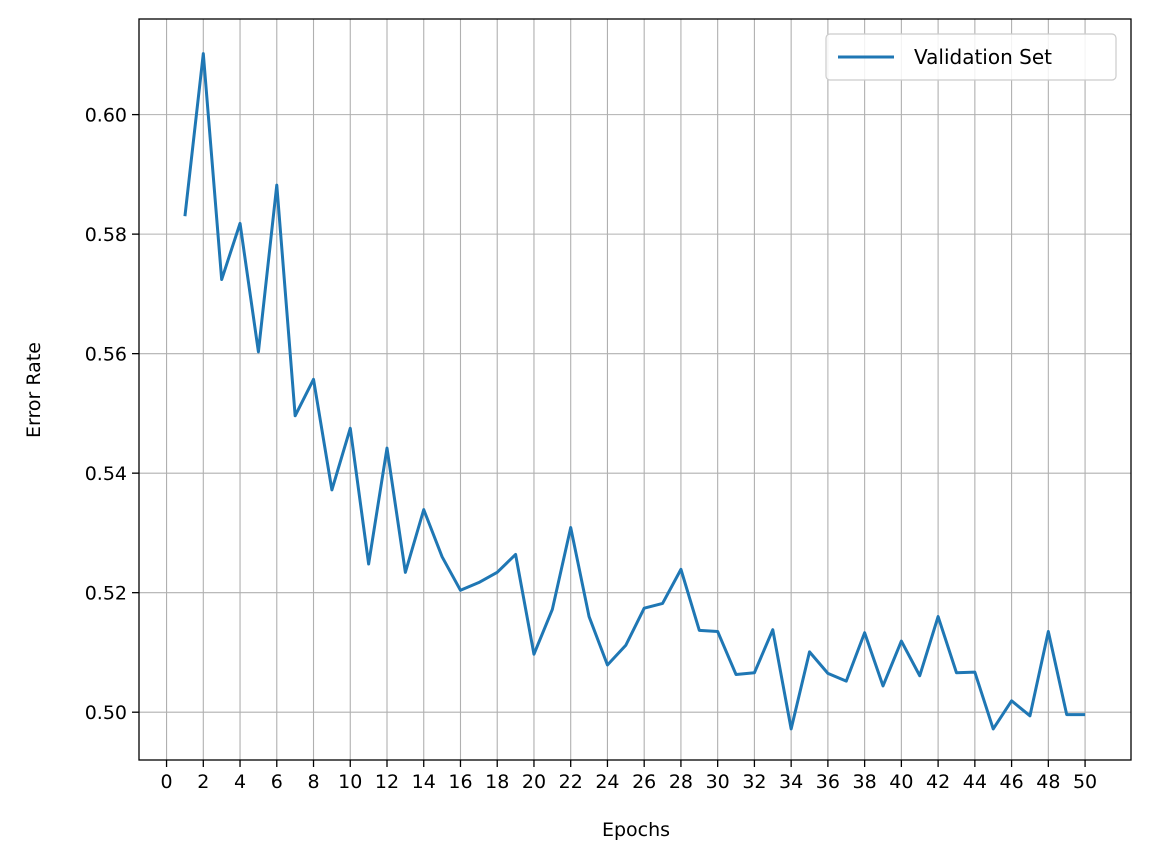 The height and width of the screenshot is (864, 1152). I want to click on y-axis-label: Error Rate, so click(34, 390).